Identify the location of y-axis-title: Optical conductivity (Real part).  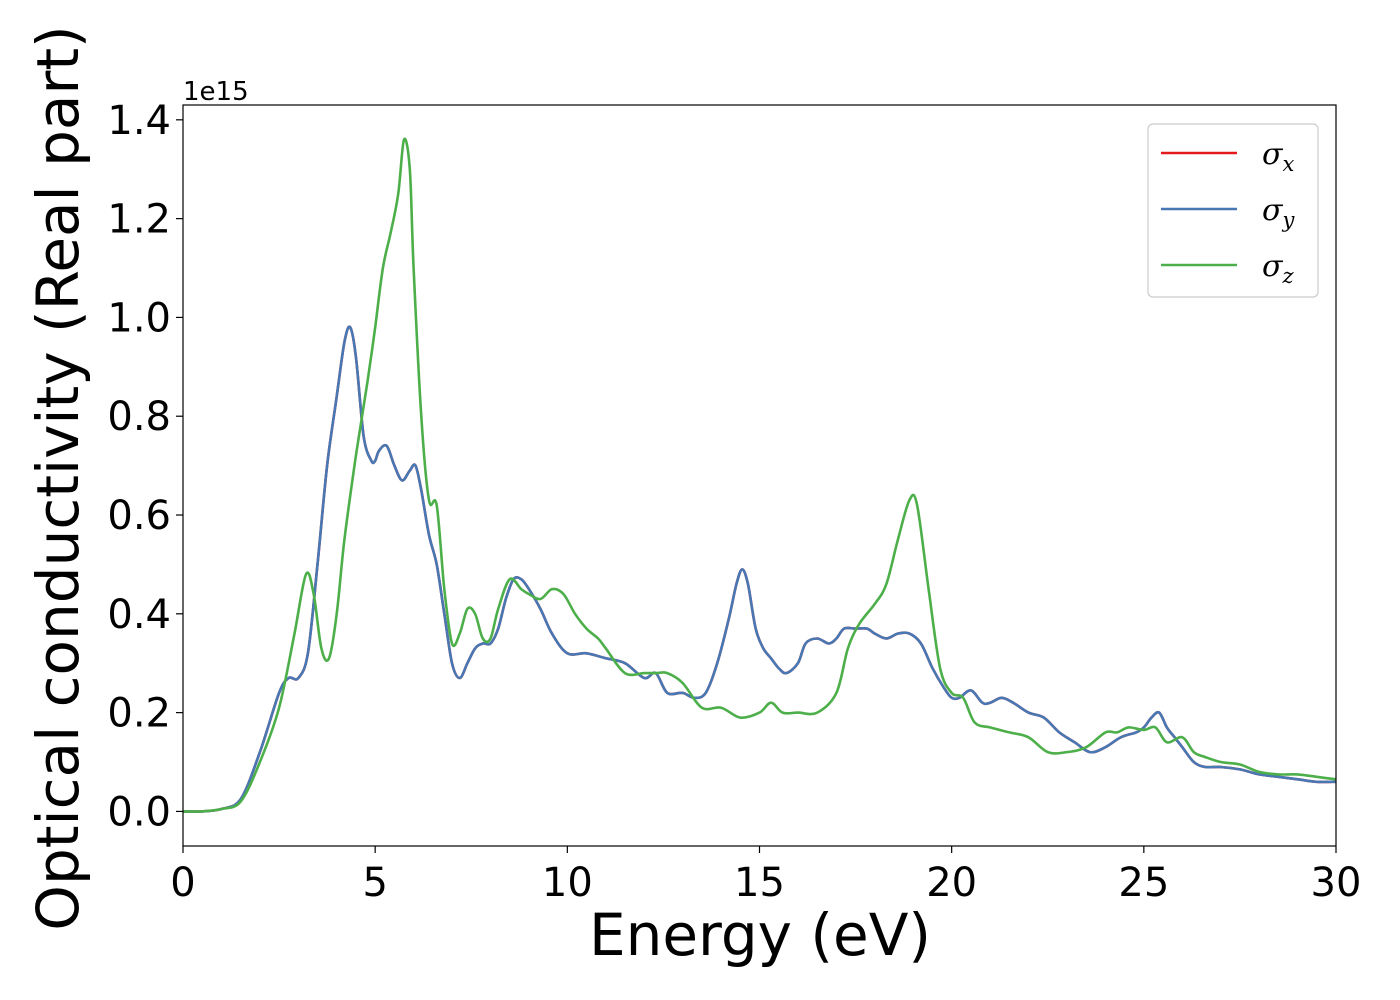
(58, 477).